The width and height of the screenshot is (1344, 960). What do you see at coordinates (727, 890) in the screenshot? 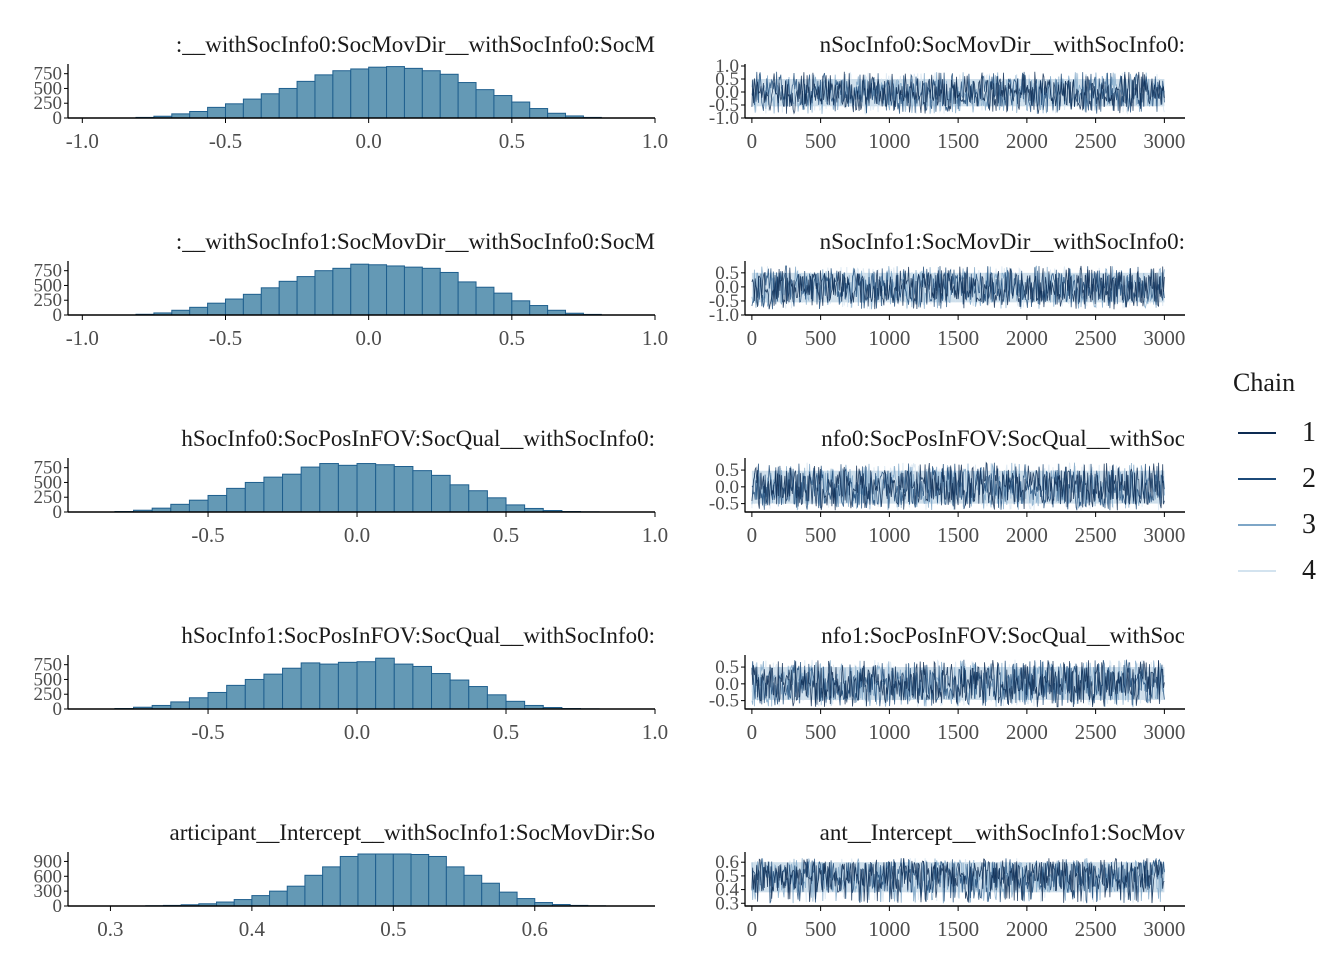
I see `y-tick-label: 0.4` at bounding box center [727, 890].